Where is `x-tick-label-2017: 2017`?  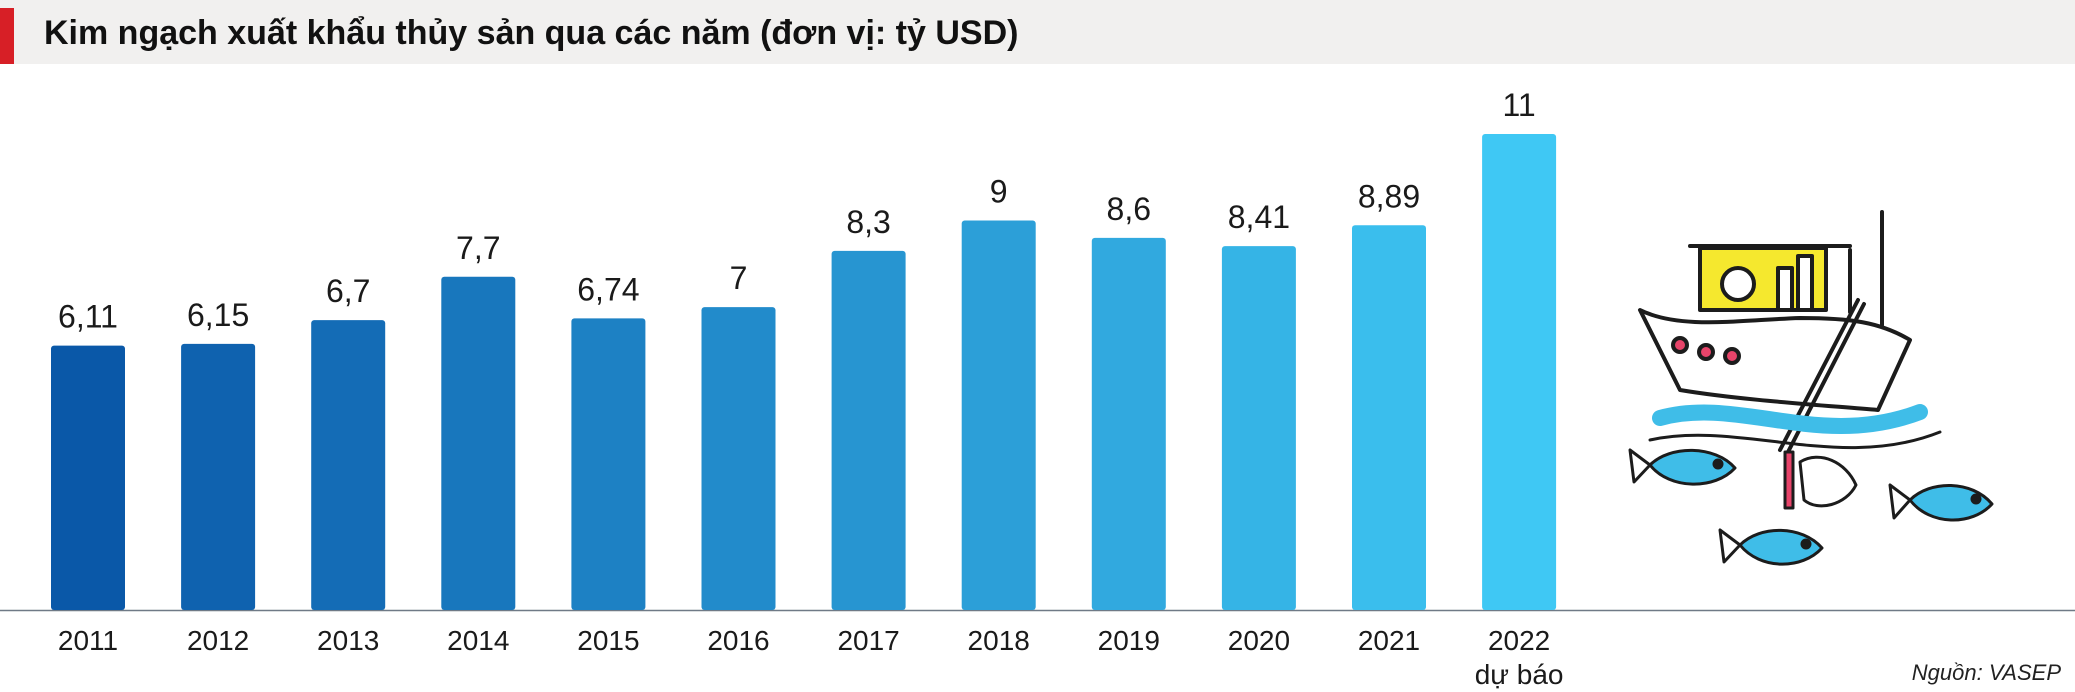 x-tick-label-2017: 2017 is located at coordinates (868, 640).